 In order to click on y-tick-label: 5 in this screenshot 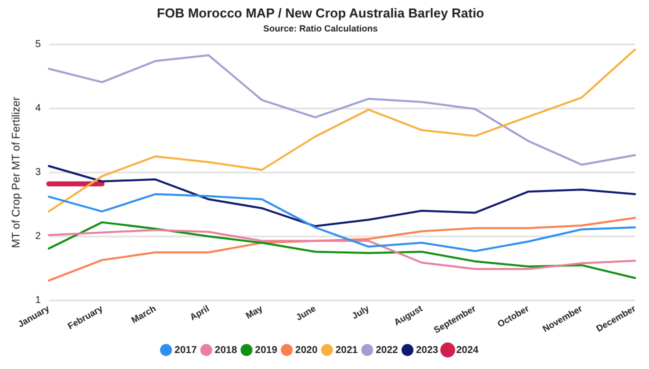, I will do `click(38, 44)`.